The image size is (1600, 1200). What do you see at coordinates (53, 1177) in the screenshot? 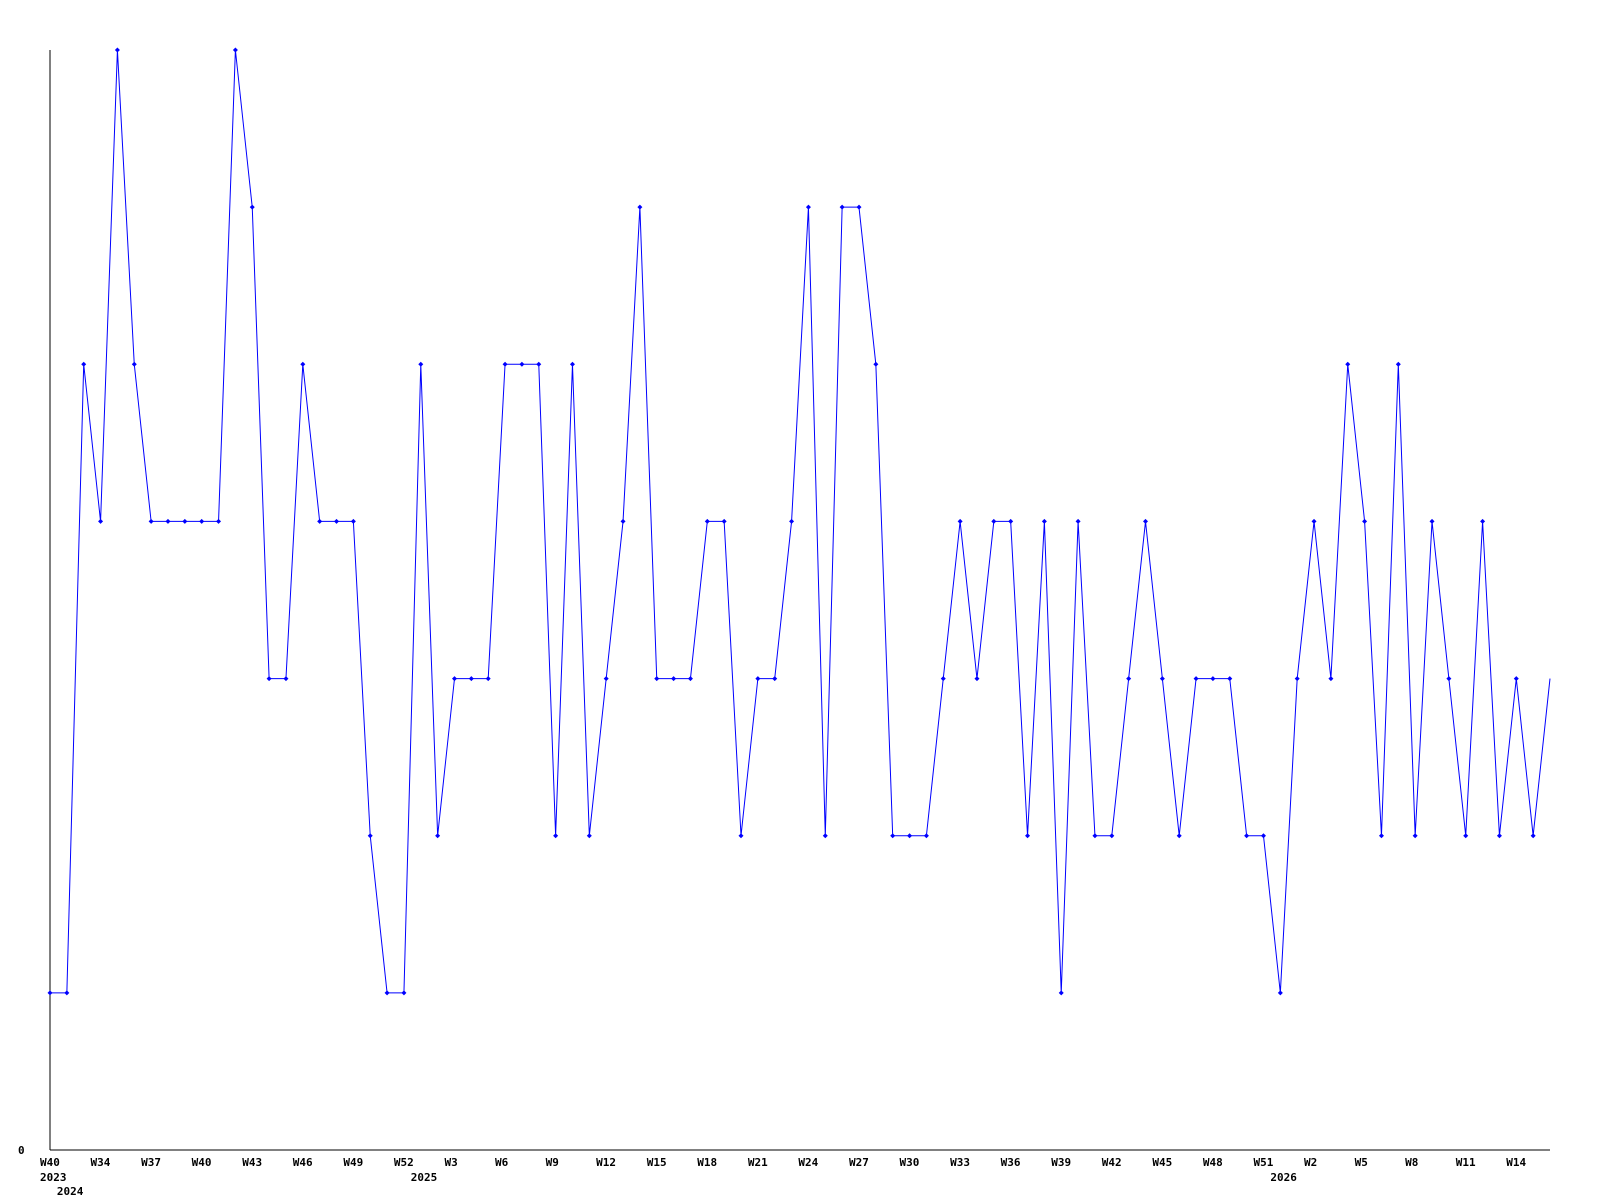
I see `year-label: 2023` at bounding box center [53, 1177].